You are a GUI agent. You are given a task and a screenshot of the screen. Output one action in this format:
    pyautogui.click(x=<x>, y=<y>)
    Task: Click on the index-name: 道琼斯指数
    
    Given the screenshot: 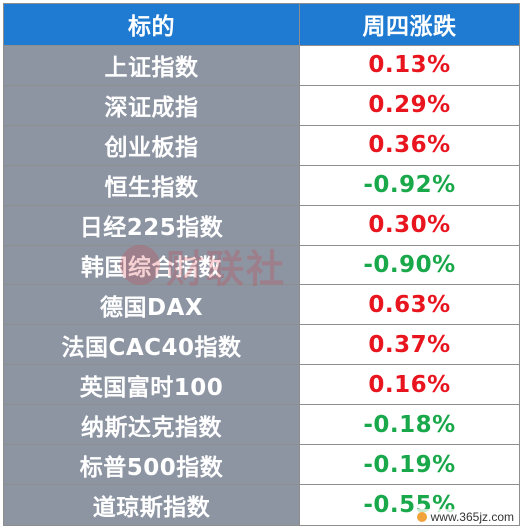 What is the action you would take?
    pyautogui.click(x=152, y=505)
    